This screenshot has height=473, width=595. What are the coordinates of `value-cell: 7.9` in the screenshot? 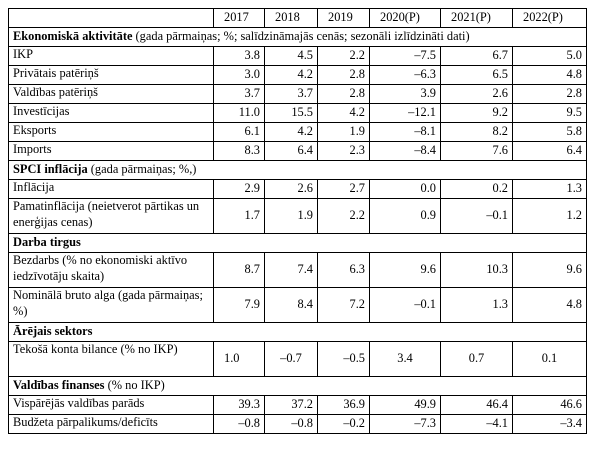 It's located at (239, 305).